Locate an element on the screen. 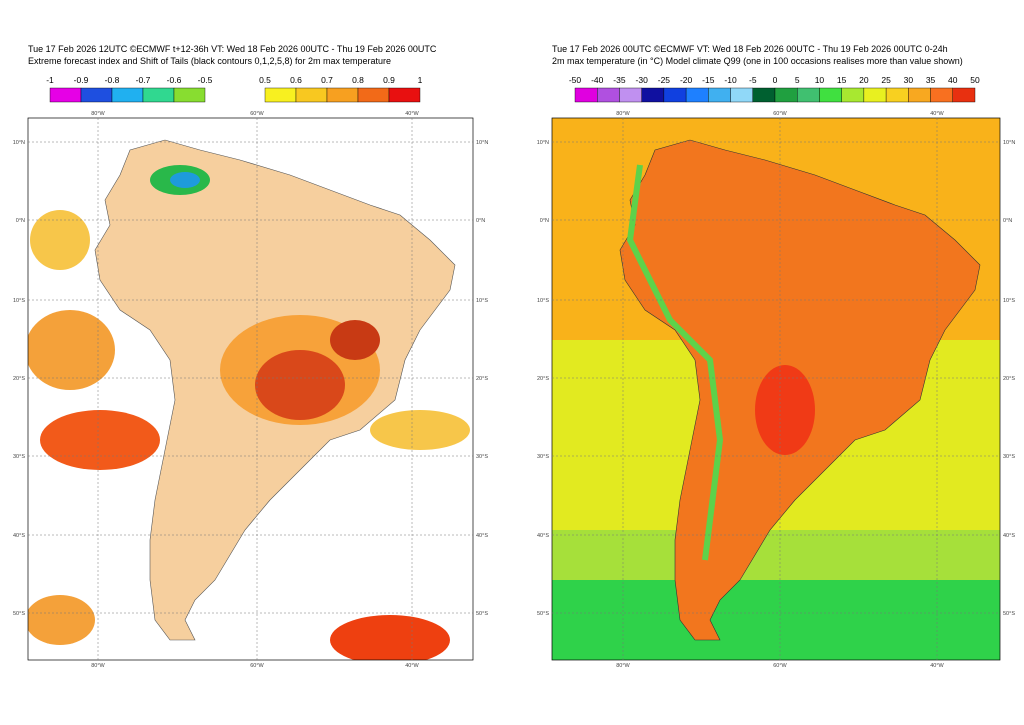 This screenshot has height=725, width=1024. colorbar-label: 0 is located at coordinates (775, 80).